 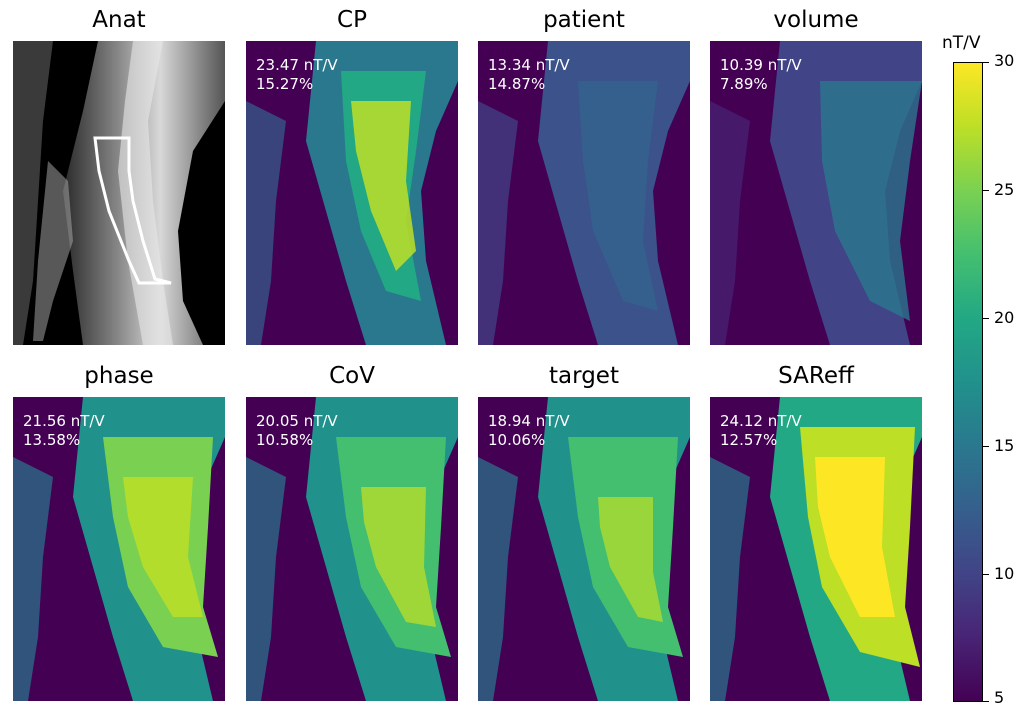 What do you see at coordinates (297, 430) in the screenshot?
I see `b1-mean-label: 20.05 nT/V 10.58%` at bounding box center [297, 430].